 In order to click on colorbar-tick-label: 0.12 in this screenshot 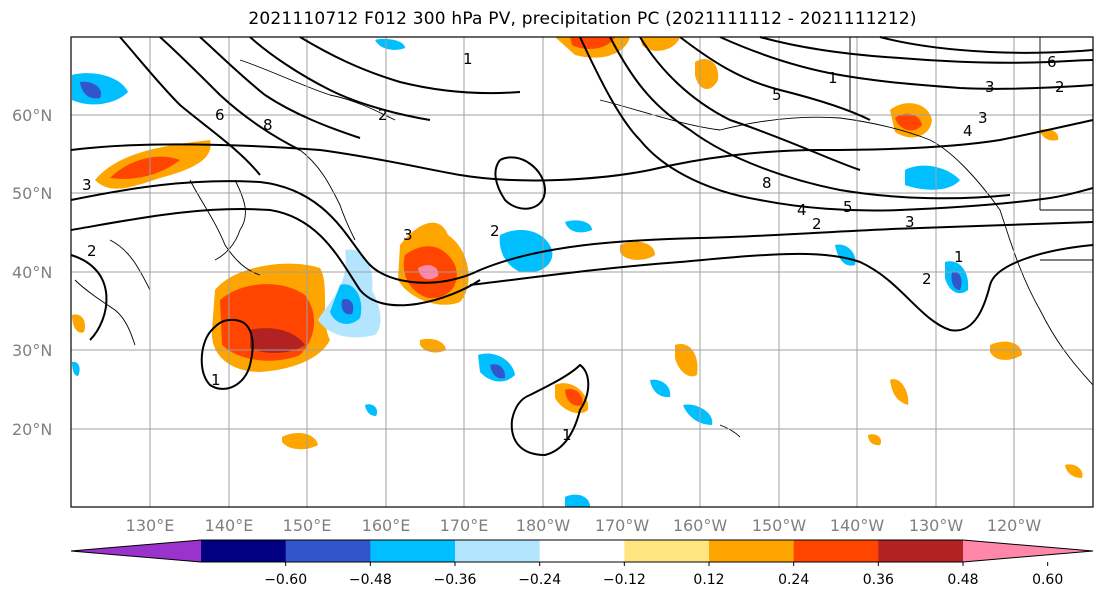, I will do `click(708, 580)`.